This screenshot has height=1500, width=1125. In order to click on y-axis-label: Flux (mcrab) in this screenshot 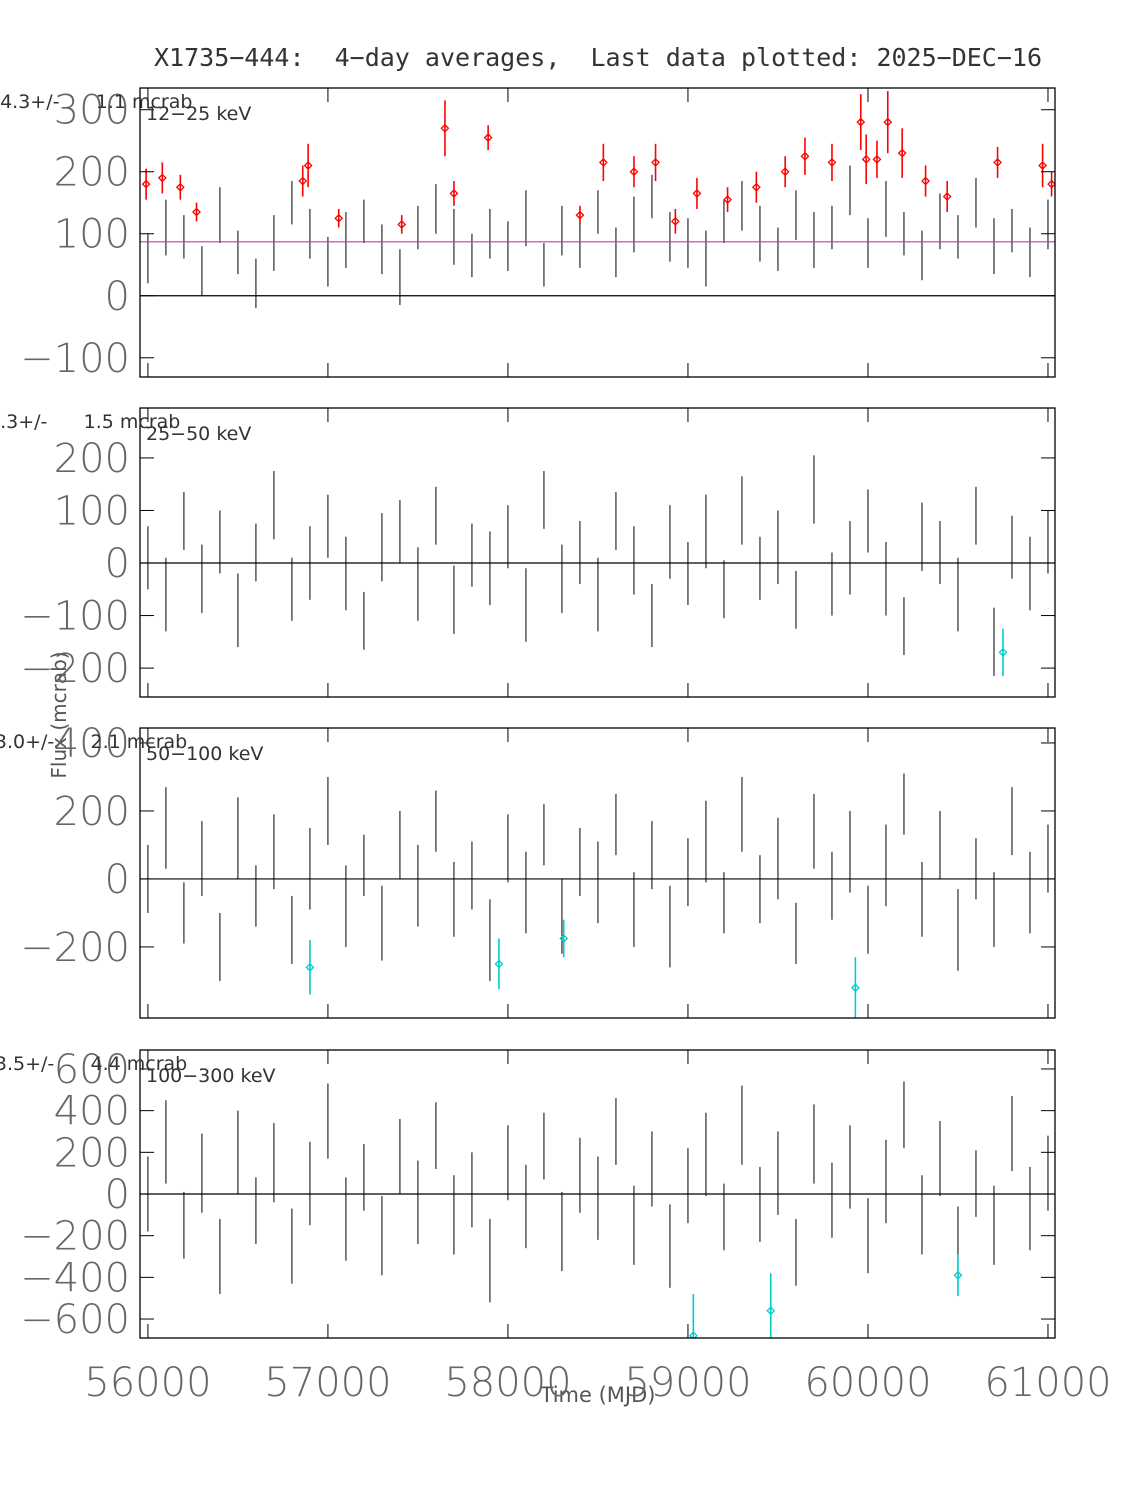, I will do `click(59, 714)`.